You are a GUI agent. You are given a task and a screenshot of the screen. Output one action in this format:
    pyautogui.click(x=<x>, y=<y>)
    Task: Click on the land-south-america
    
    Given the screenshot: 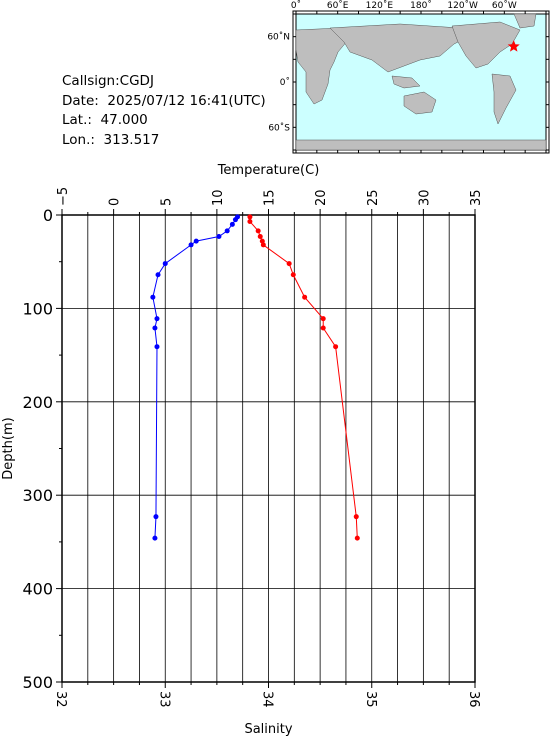 What is the action you would take?
    pyautogui.click(x=504, y=99)
    